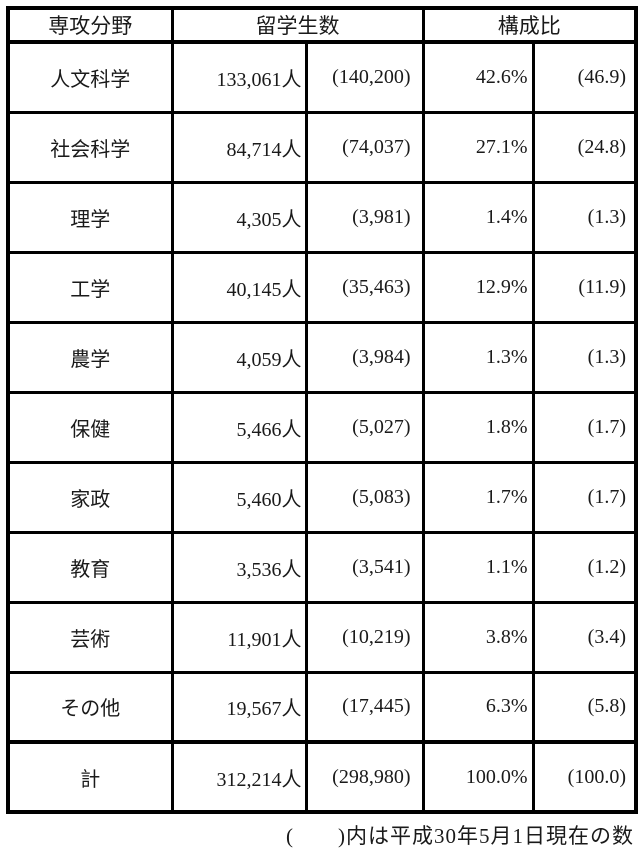 The width and height of the screenshot is (641, 853). Describe the element at coordinates (584, 77) in the screenshot. I see `ratio-prev-cell: (46.9)` at that location.